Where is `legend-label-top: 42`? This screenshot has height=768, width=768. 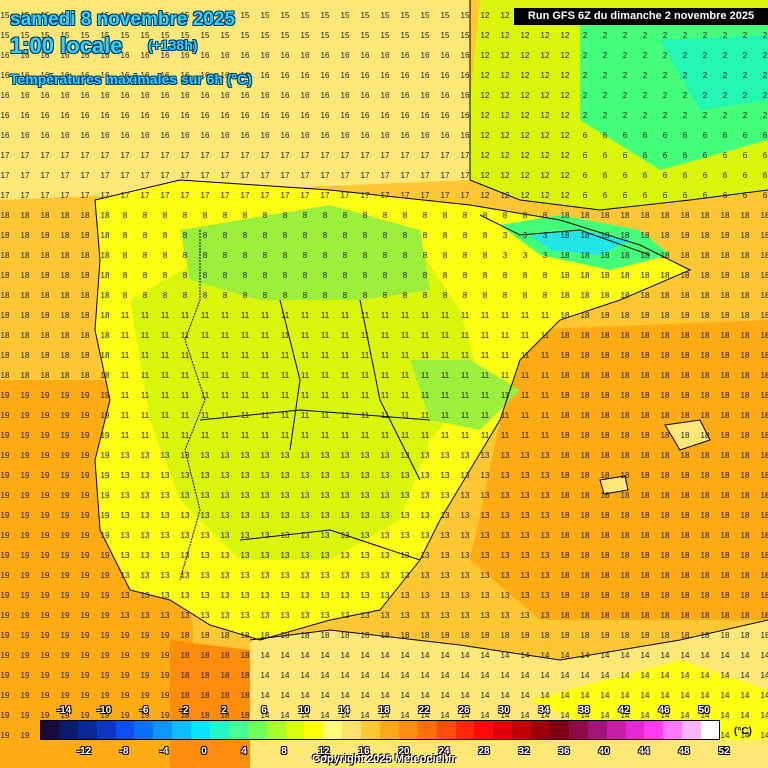
legend-label-top: 42 is located at coordinates (624, 710).